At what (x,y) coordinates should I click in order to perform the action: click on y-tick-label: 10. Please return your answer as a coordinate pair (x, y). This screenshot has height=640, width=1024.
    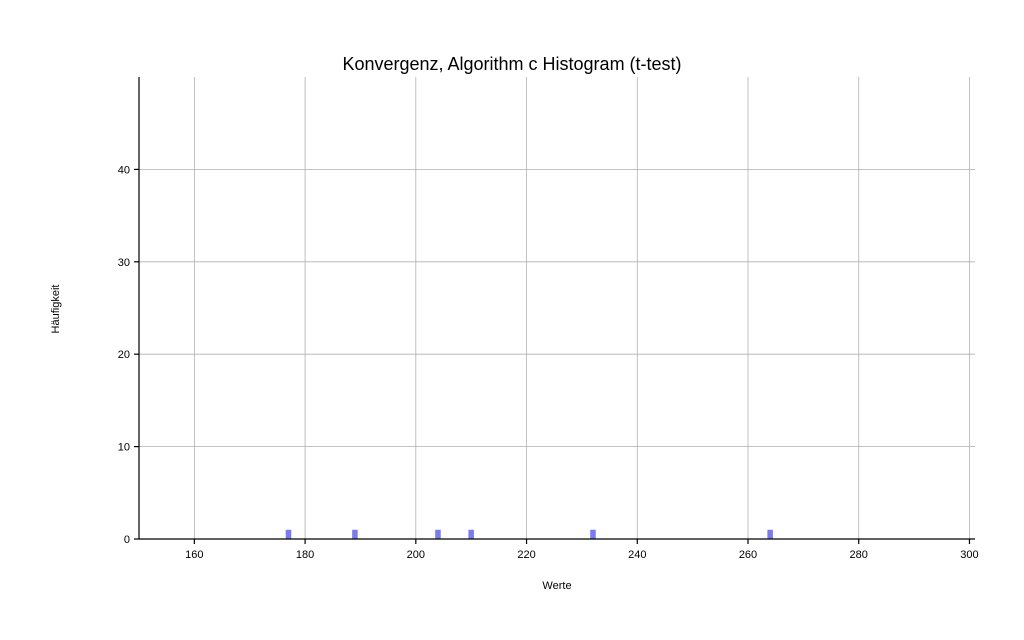
    Looking at the image, I should click on (124, 448).